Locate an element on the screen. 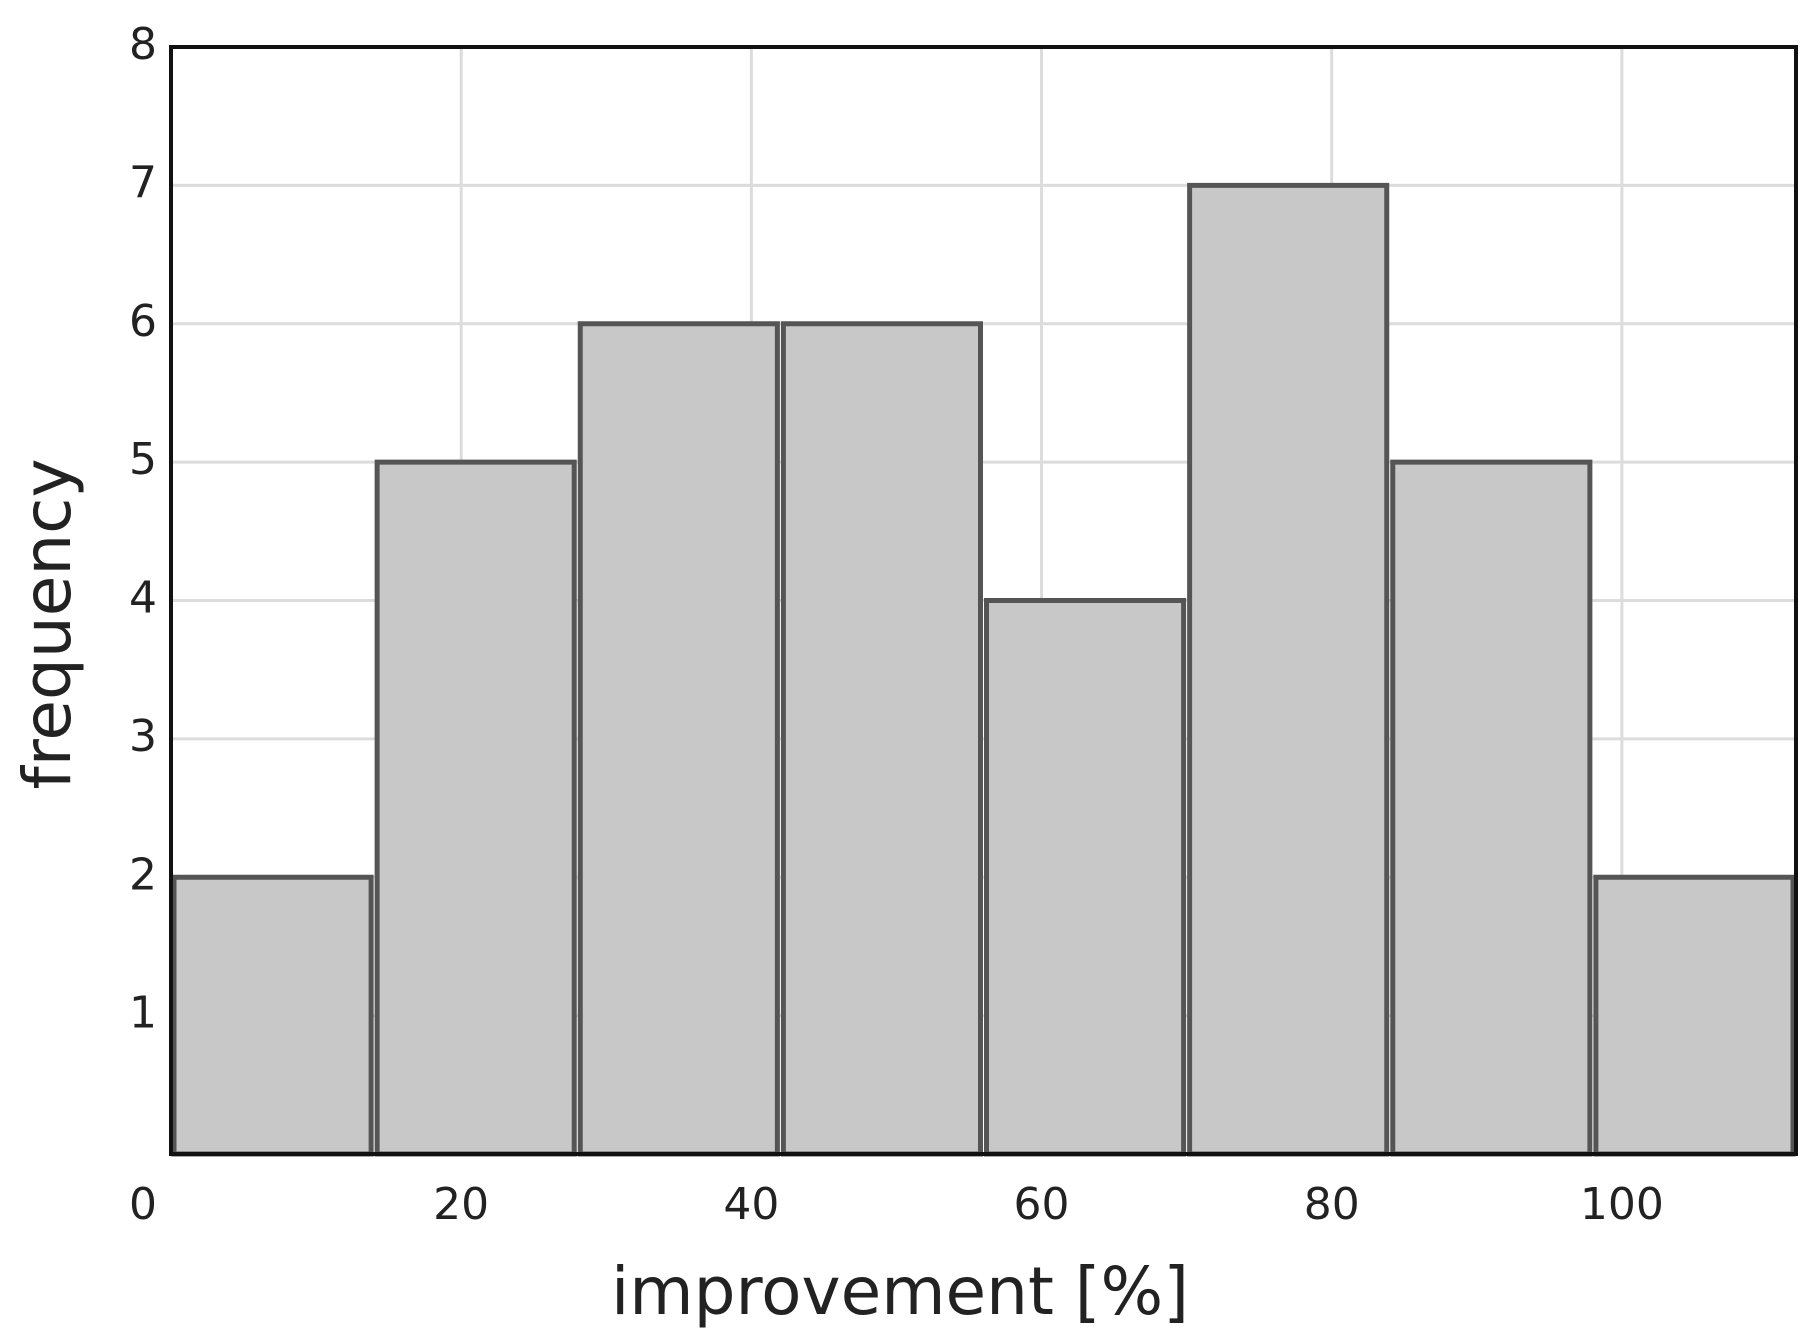  y-tick-label: 7 is located at coordinates (143, 182).